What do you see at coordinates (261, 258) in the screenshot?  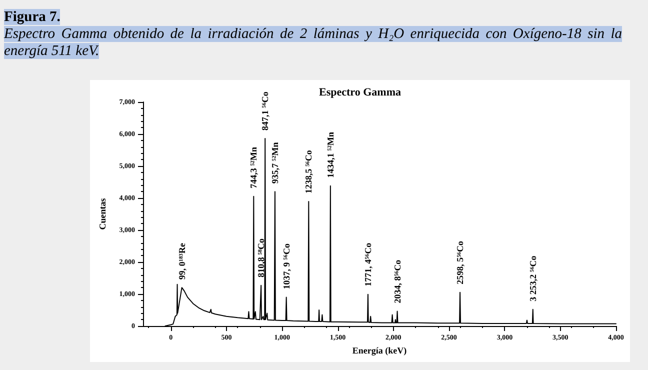 I see `annotation: 810,8 ⁵⁸Co` at bounding box center [261, 258].